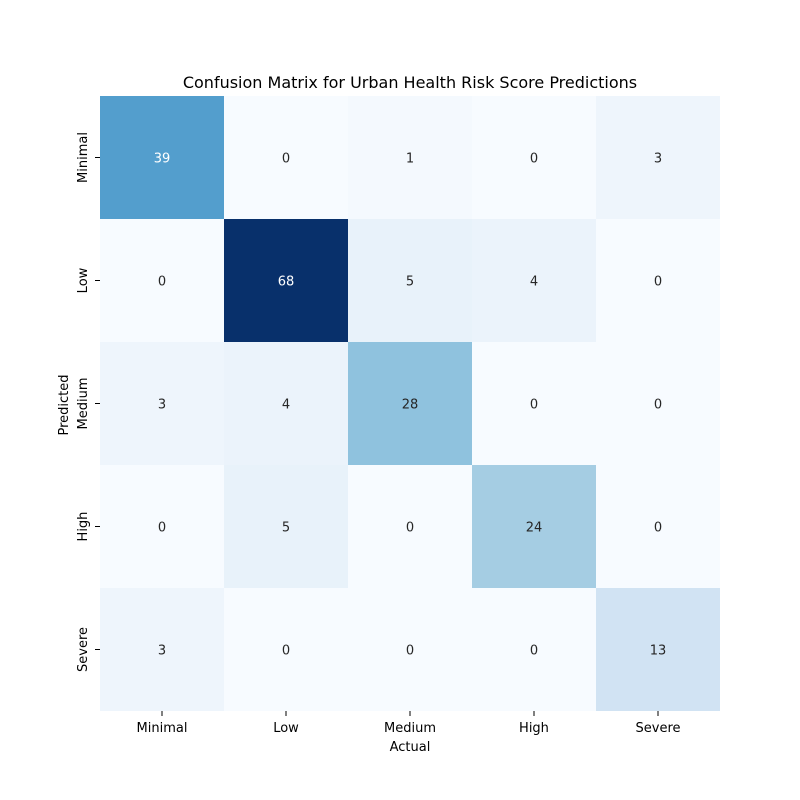  What do you see at coordinates (410, 728) in the screenshot?
I see `x-tick-label: Medium` at bounding box center [410, 728].